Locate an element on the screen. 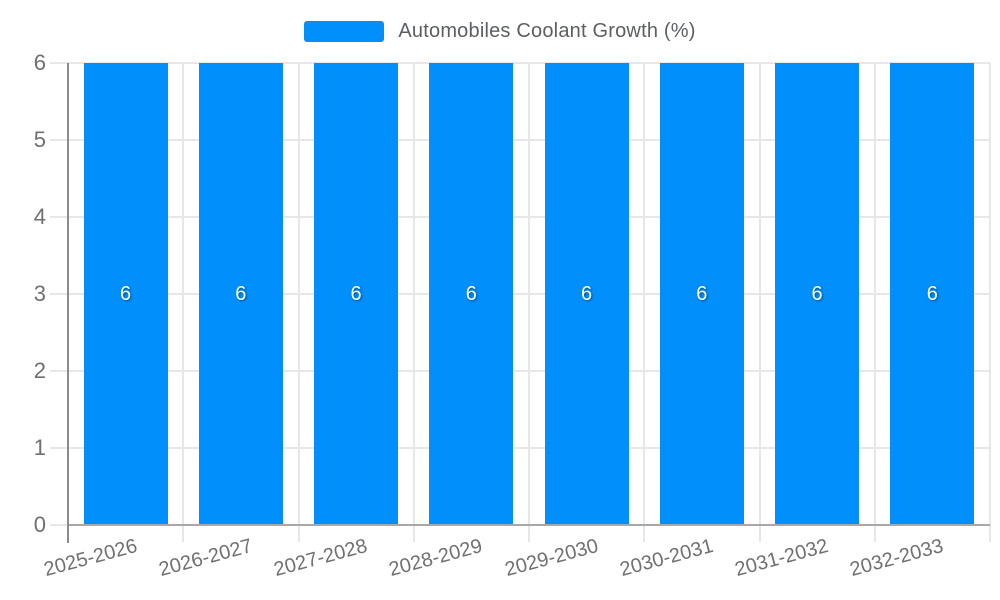  bar-2028-2029-label: 6 is located at coordinates (471, 293).